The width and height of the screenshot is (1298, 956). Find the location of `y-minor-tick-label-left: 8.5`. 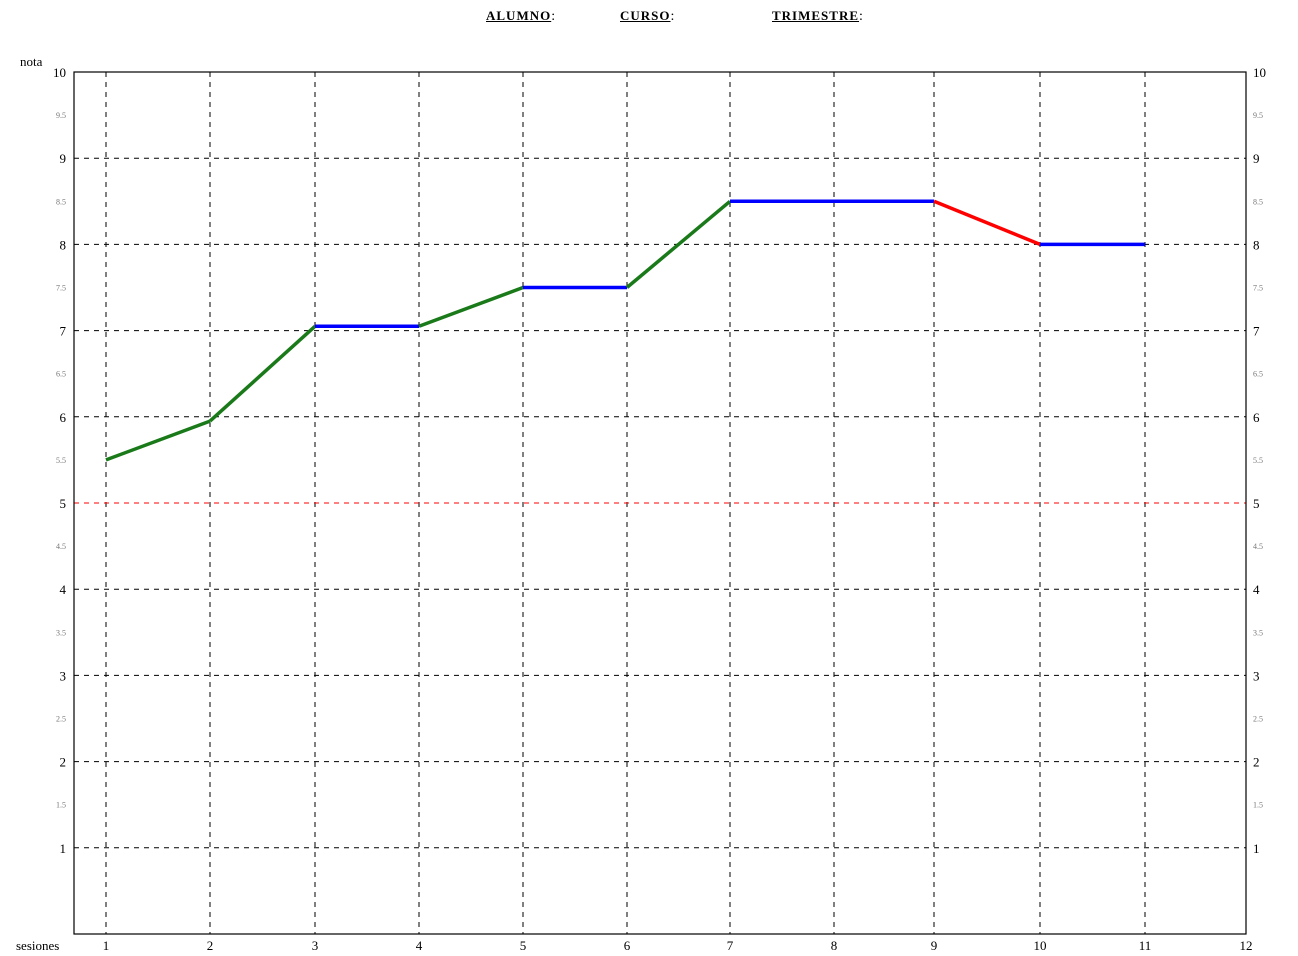

y-minor-tick-label-left: 8.5 is located at coordinates (61, 201).